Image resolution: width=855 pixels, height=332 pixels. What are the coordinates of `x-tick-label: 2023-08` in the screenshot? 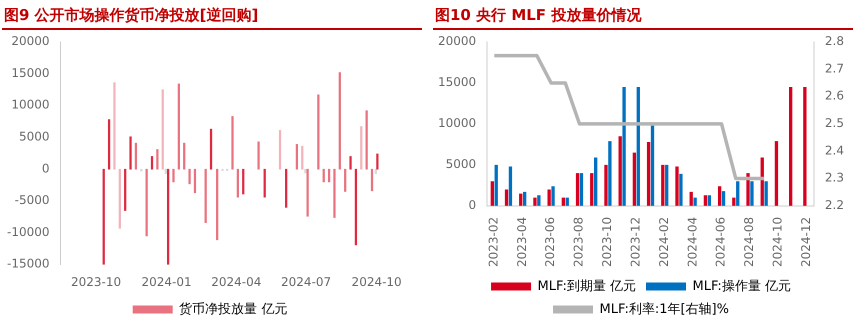 It's located at (579, 241).